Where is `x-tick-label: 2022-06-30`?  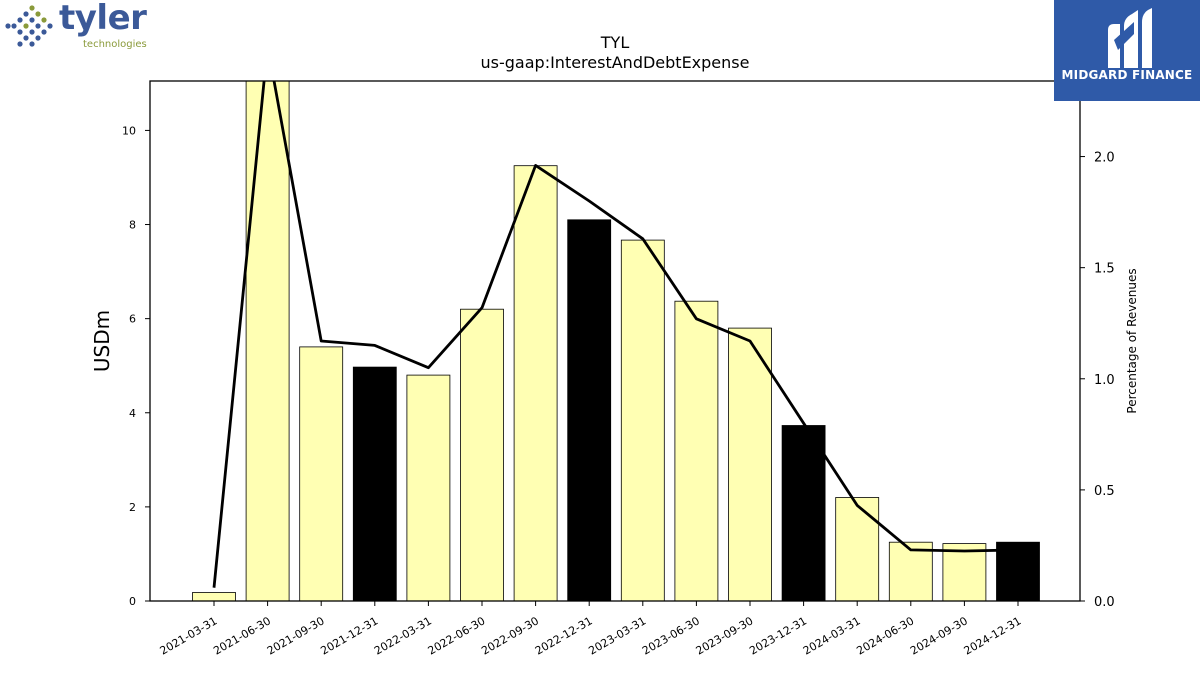
x-tick-label: 2022-06-30 is located at coordinates (457, 635).